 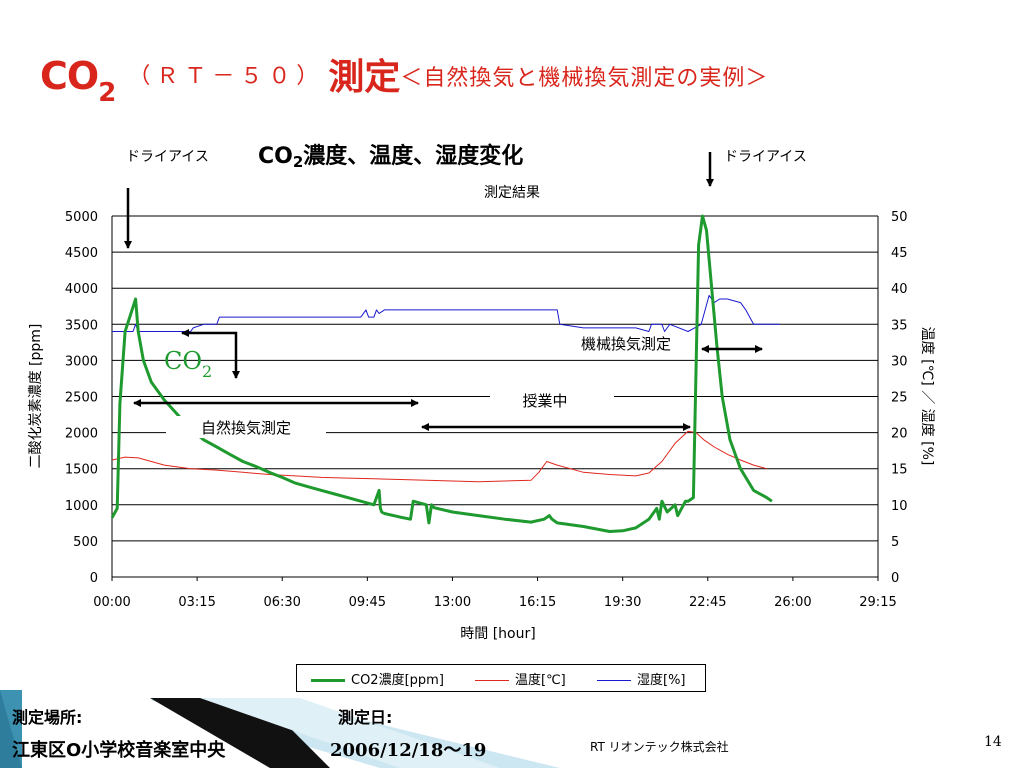 I want to click on y2-axis-label: 温度 [℃] ／ 湿度 [%], so click(x=927, y=396).